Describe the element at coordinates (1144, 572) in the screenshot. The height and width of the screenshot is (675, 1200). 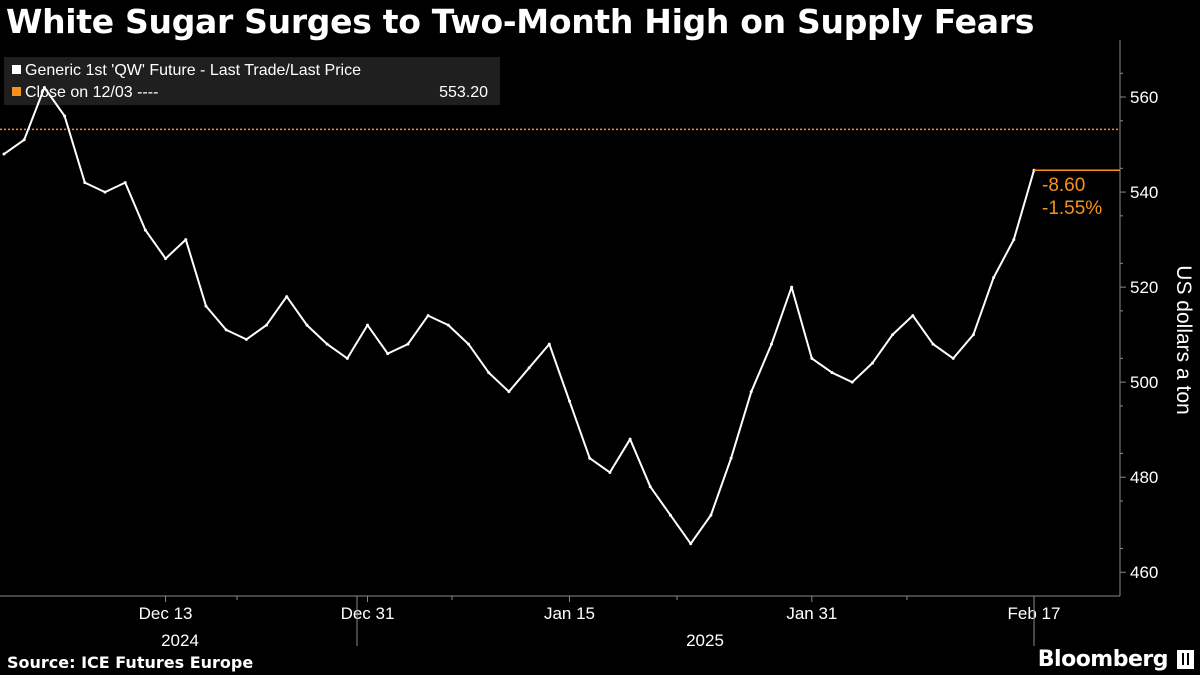
I see `y-tick-label: 460` at that location.